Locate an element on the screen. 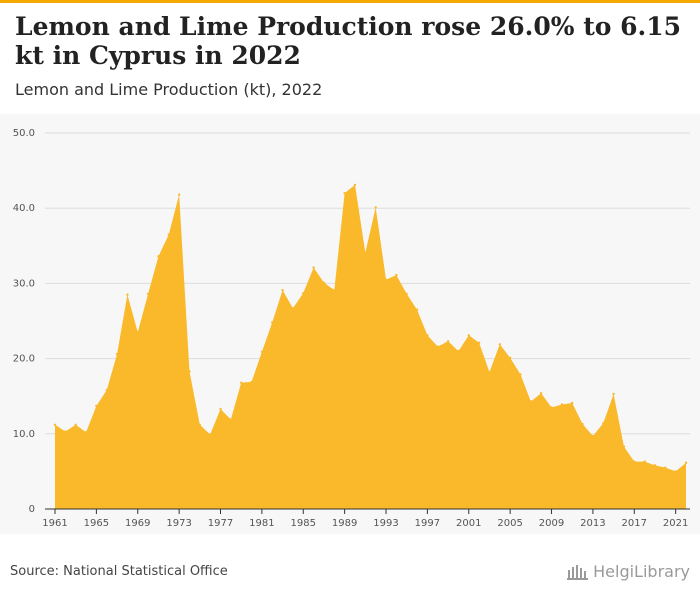  top-accent-bar is located at coordinates (350, 1).